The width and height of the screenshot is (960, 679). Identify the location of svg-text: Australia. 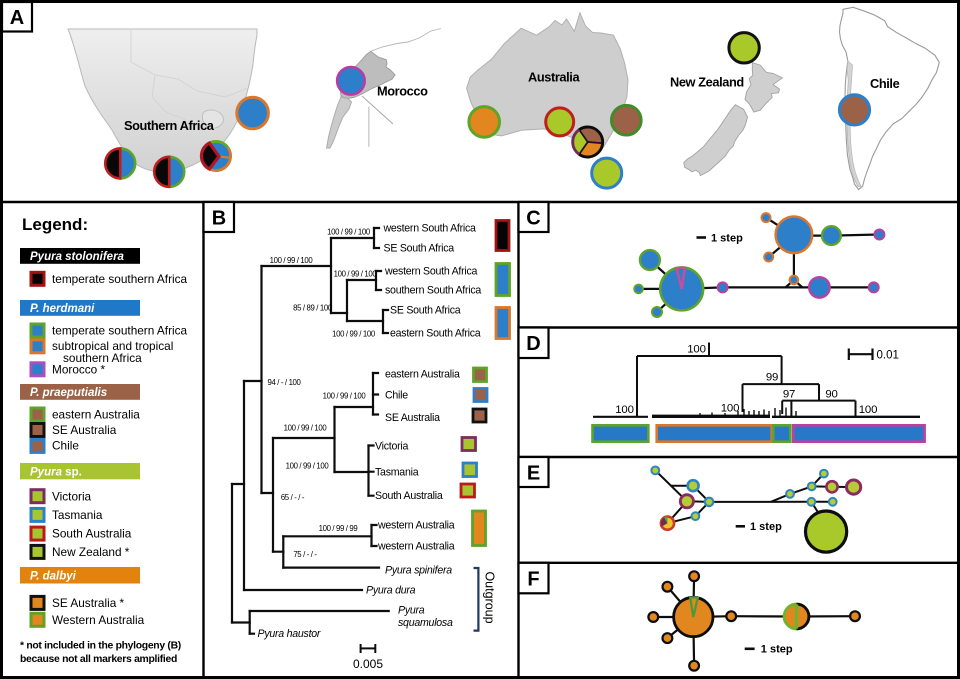
(554, 77).